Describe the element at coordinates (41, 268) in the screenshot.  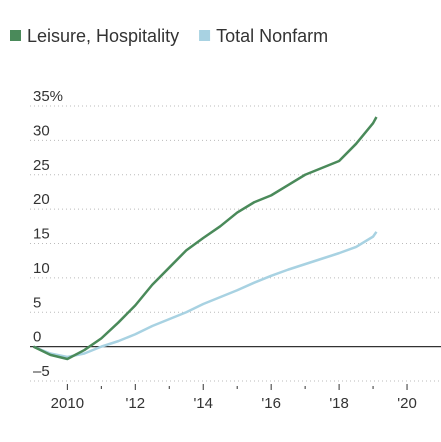
I see `y-tick-label: 10` at that location.